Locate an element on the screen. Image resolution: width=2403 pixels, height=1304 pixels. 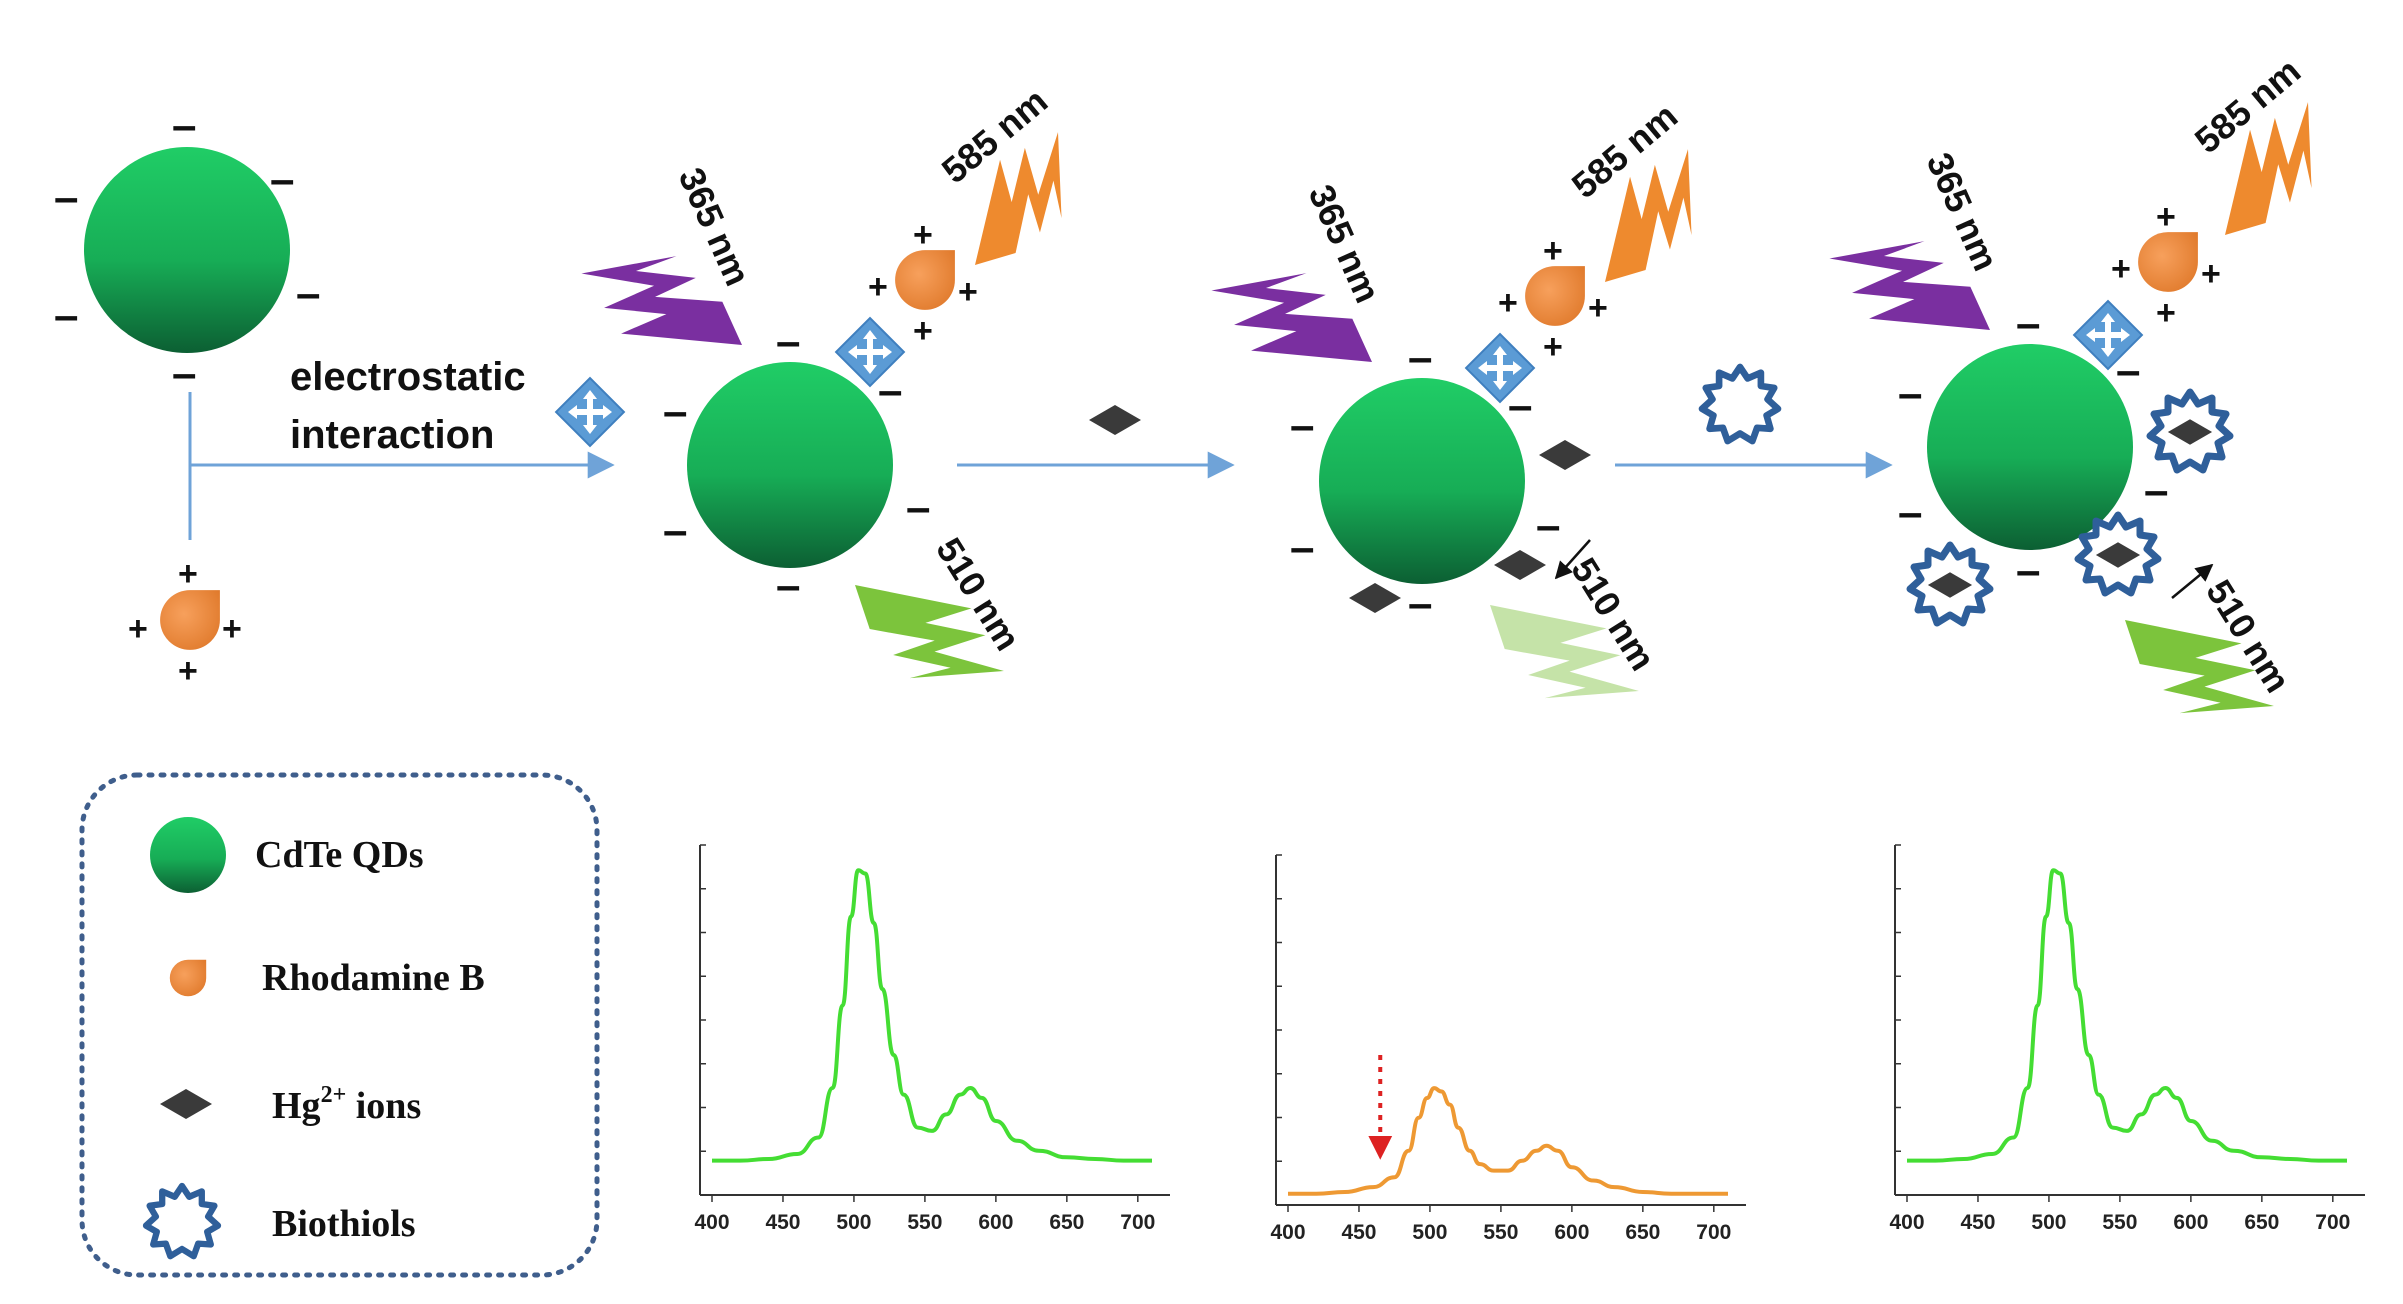
legend-item-hg: Hg2+ ions is located at coordinates (290, 1104).